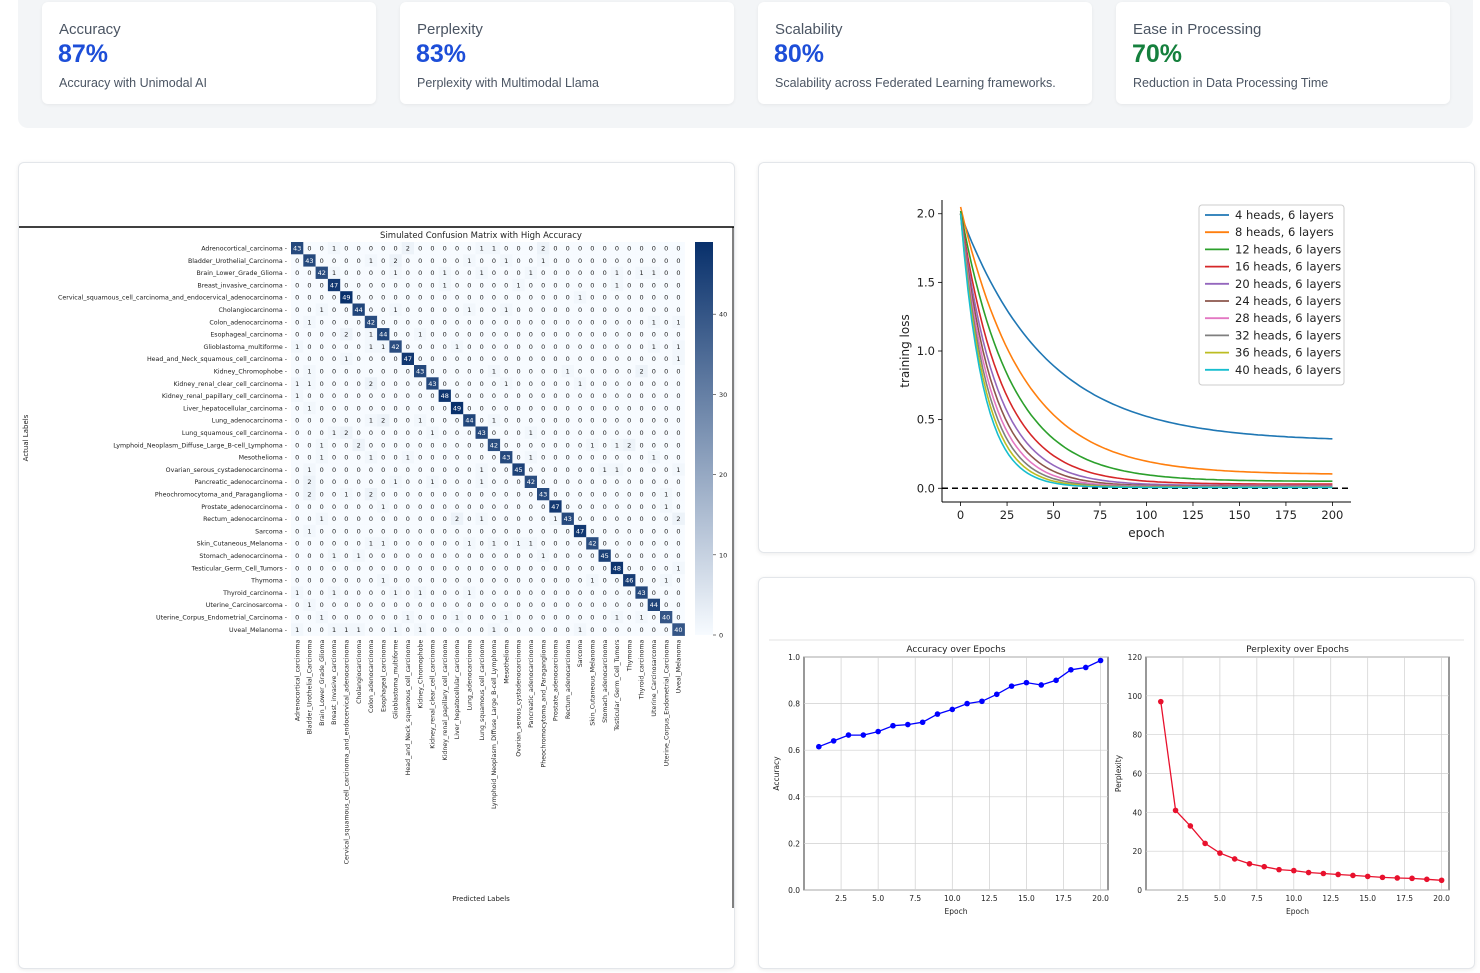 The image size is (1480, 973). What do you see at coordinates (309, 261) in the screenshot?
I see `cell-value: 43` at bounding box center [309, 261].